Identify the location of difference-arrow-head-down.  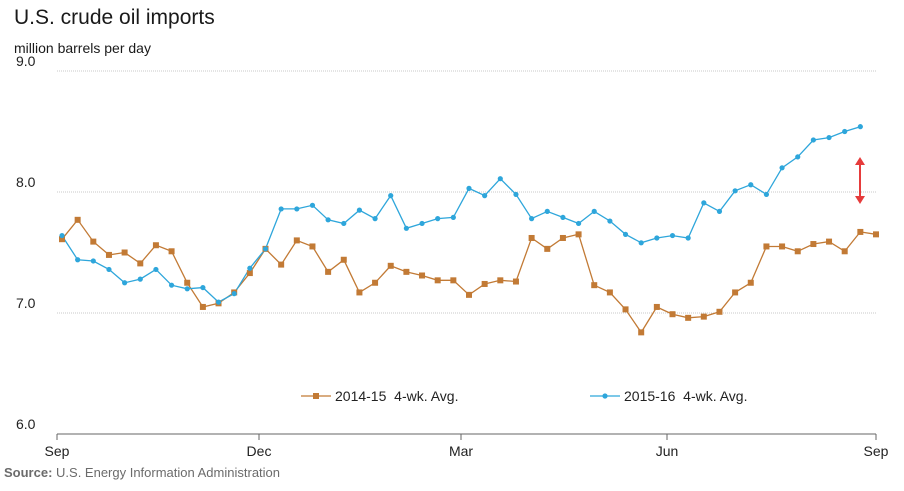
(860, 200).